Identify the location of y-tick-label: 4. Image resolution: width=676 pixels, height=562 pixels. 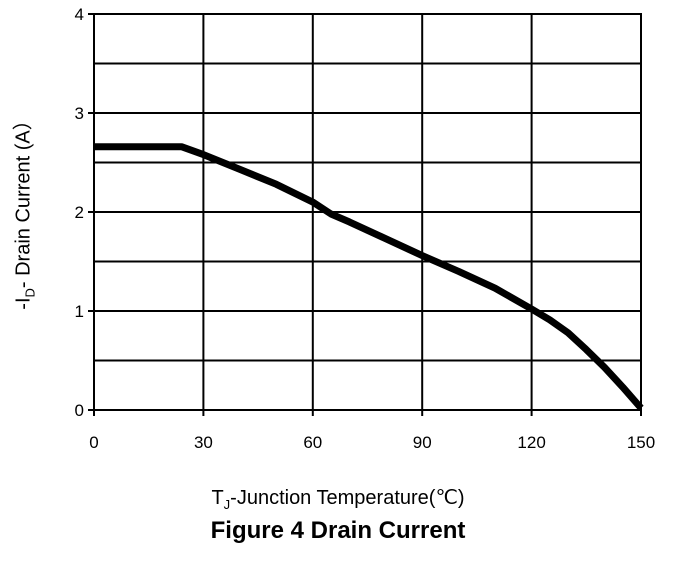
(79, 14).